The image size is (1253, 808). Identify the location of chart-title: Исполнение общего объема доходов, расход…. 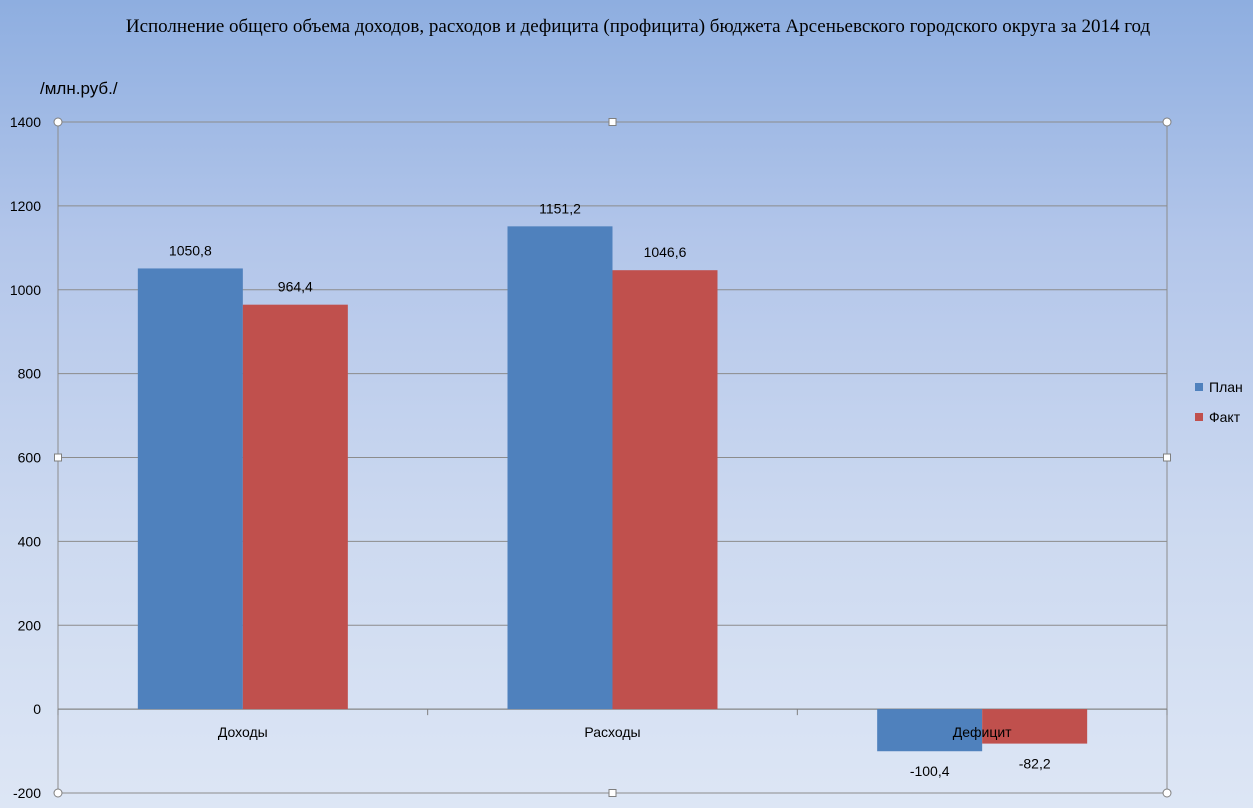
(638, 26).